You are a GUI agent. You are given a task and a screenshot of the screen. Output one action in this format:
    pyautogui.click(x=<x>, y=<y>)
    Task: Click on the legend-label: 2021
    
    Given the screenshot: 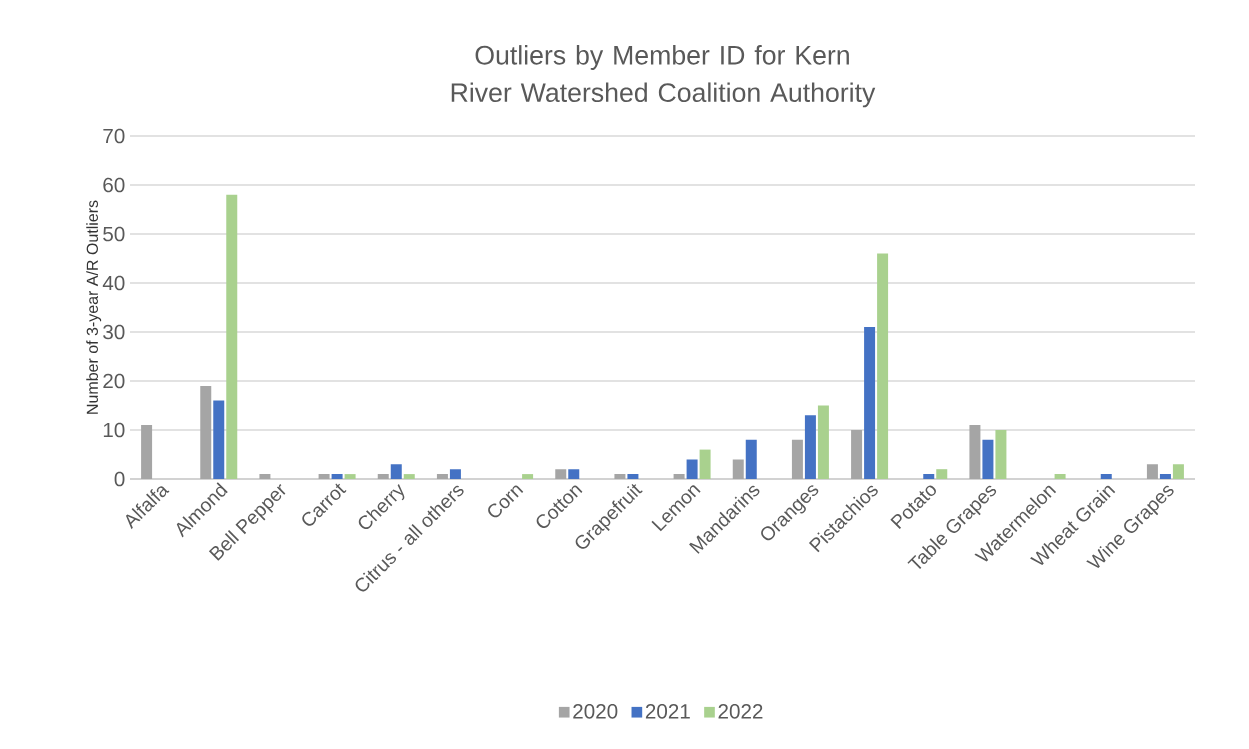 What is the action you would take?
    pyautogui.click(x=667, y=711)
    